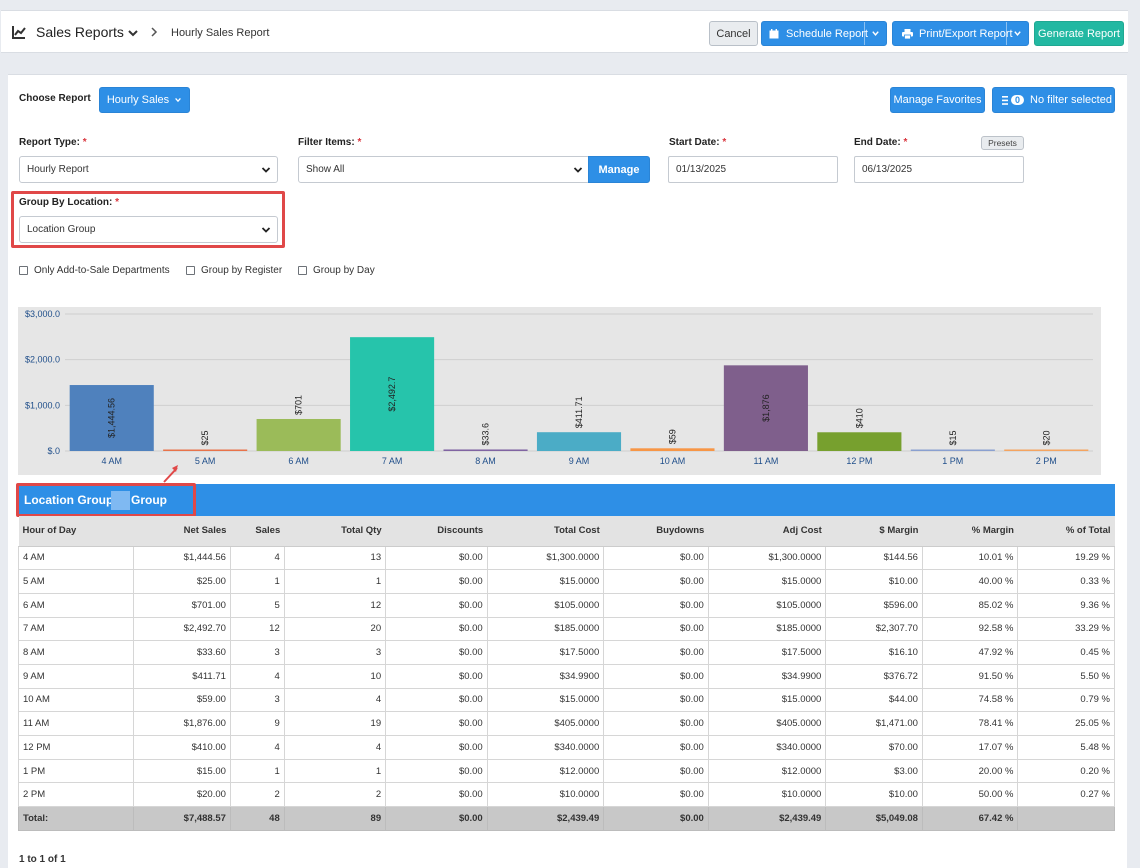 The width and height of the screenshot is (1140, 868). Describe the element at coordinates (76, 629) in the screenshot. I see `table-cell: 7 AM` at that location.